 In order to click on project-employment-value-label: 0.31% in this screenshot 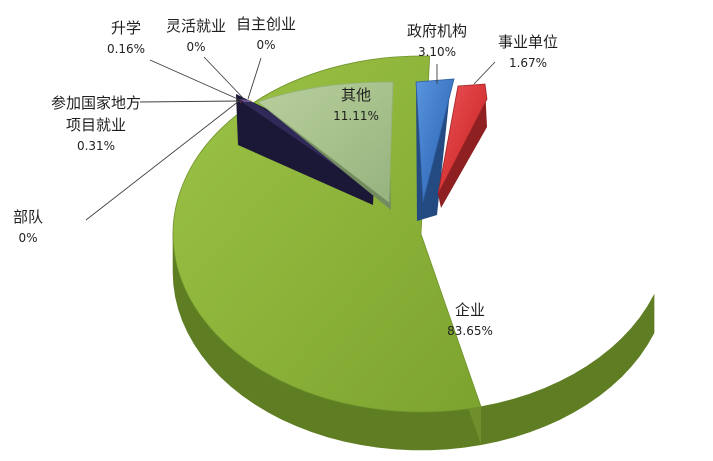, I will do `click(96, 146)`.